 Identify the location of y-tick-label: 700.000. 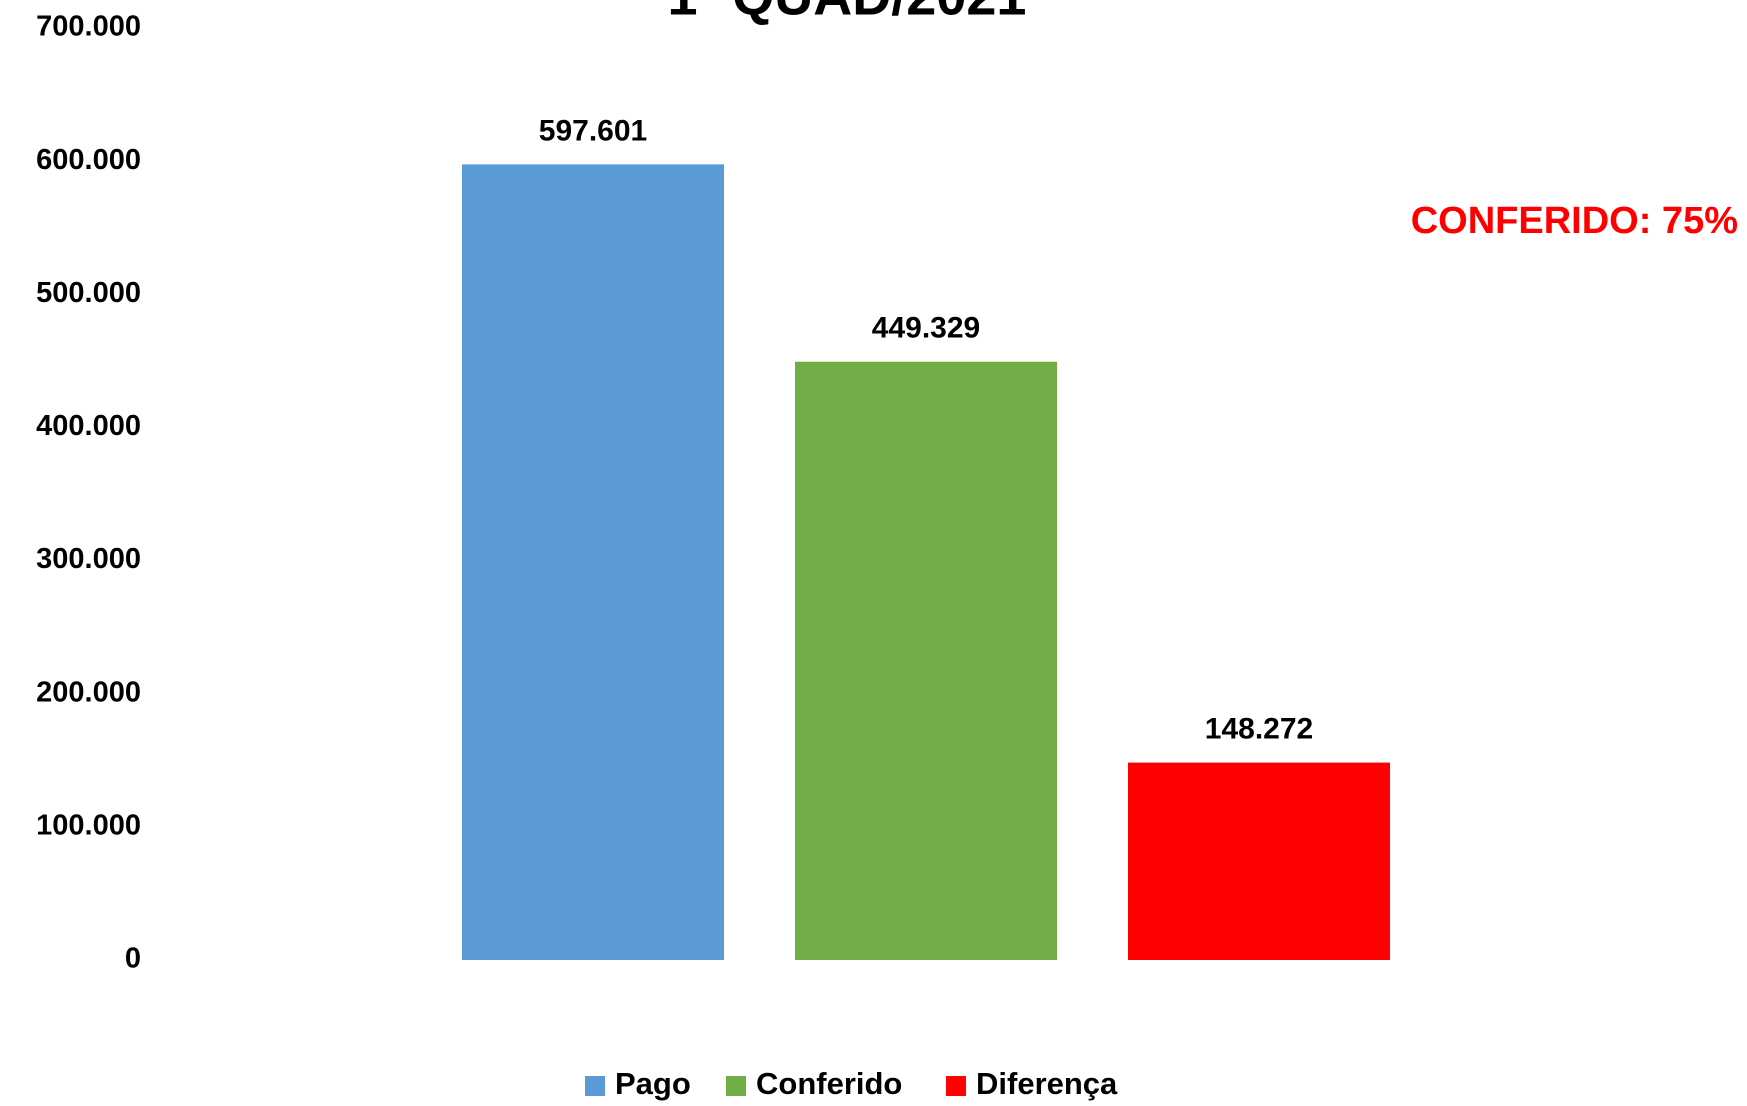
(88, 27).